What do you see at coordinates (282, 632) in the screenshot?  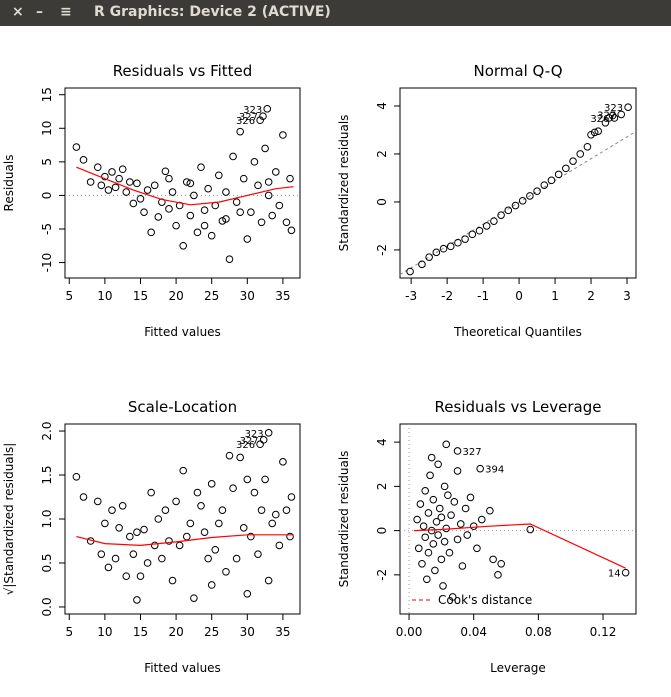 I see `x-tick-label: 35` at bounding box center [282, 632].